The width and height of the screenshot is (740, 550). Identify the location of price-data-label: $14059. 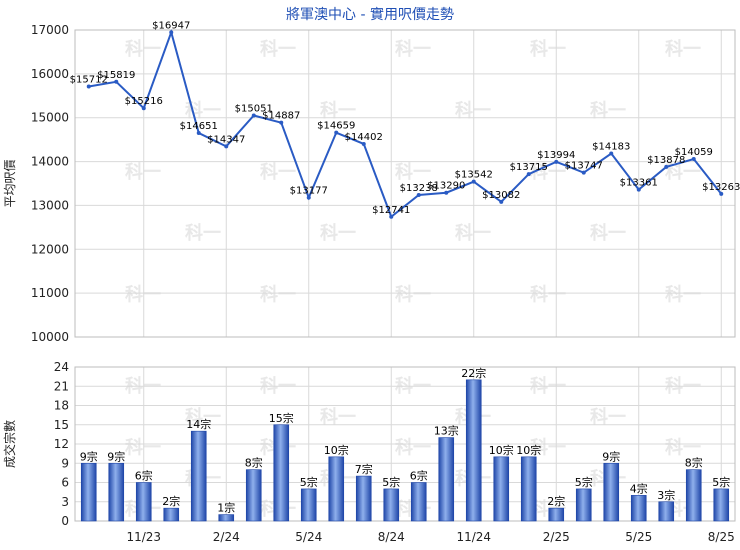
(694, 152).